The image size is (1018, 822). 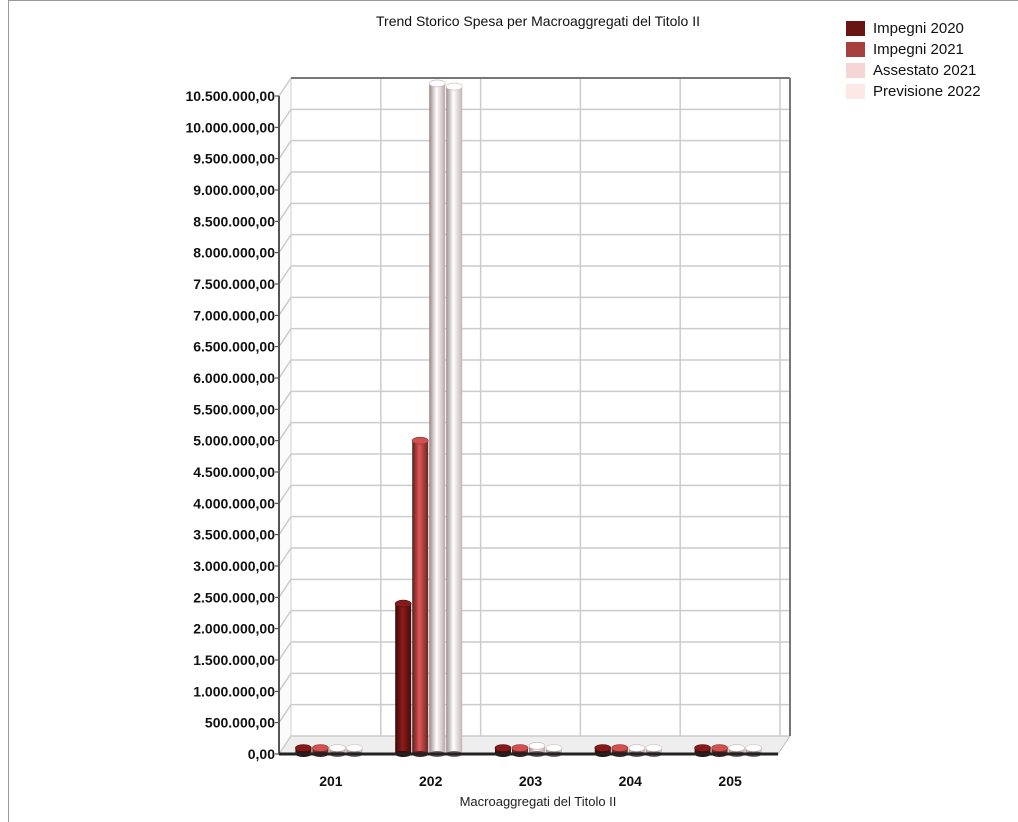 I want to click on y-tick-label: 3.000.000,00, so click(x=234, y=566).